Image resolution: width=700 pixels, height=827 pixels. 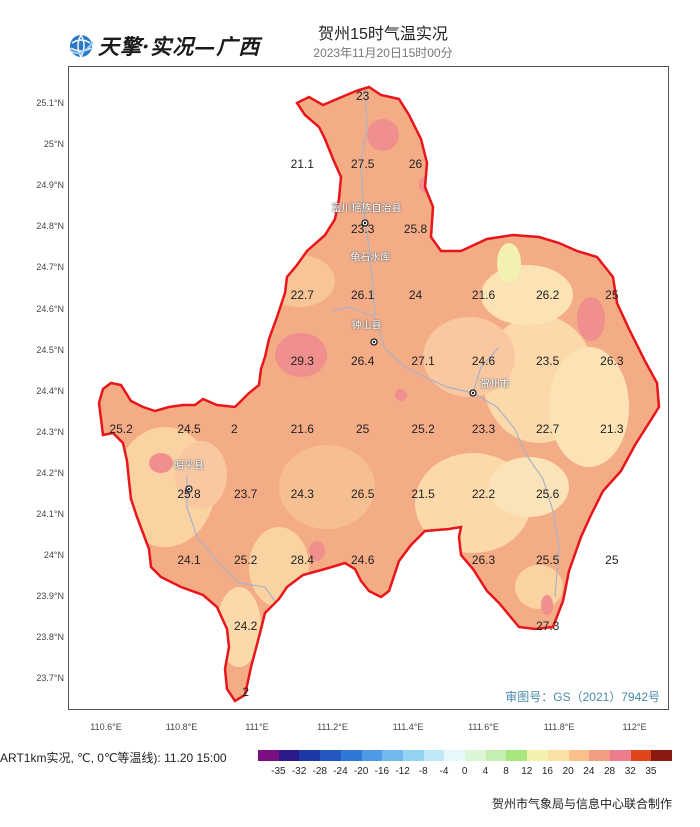 What do you see at coordinates (245, 560) in the screenshot?
I see `temperature-value: 25.2` at bounding box center [245, 560].